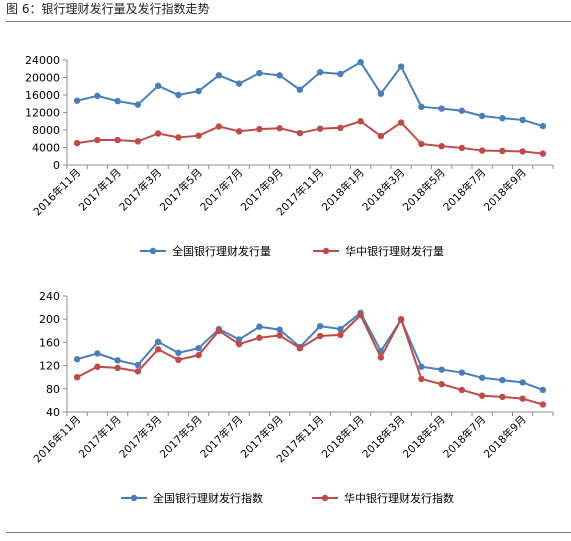 The height and width of the screenshot is (541, 571). What do you see at coordinates (42, 113) in the screenshot?
I see `y-tick-label: 12000` at bounding box center [42, 113].